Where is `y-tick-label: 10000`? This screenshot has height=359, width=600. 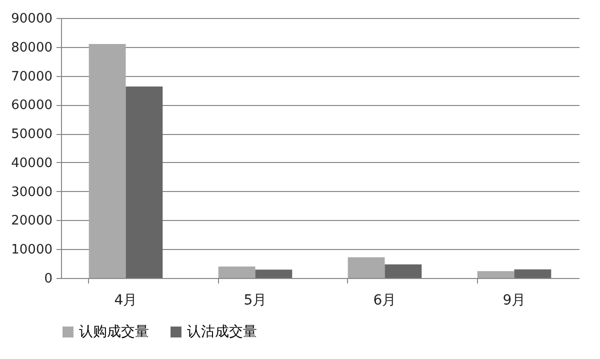
y-tick-label: 10000 is located at coordinates (31, 250).